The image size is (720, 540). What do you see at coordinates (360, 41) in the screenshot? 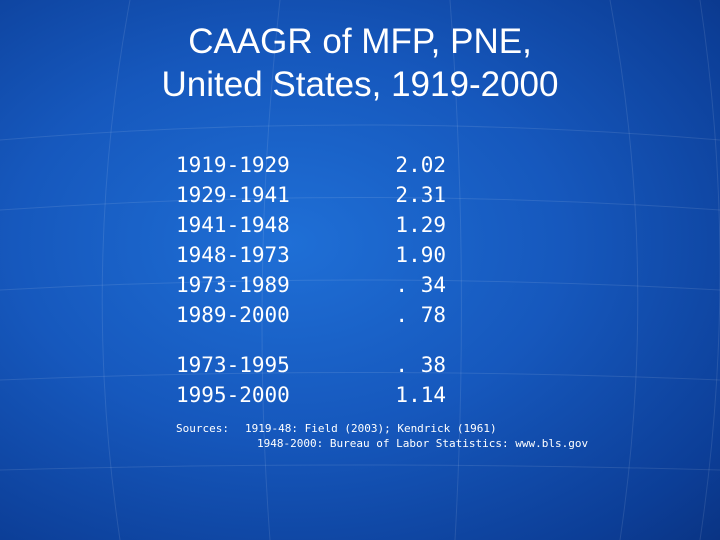
I see `title-line-1: CAAGR of MFP, PNE,` at bounding box center [360, 41].